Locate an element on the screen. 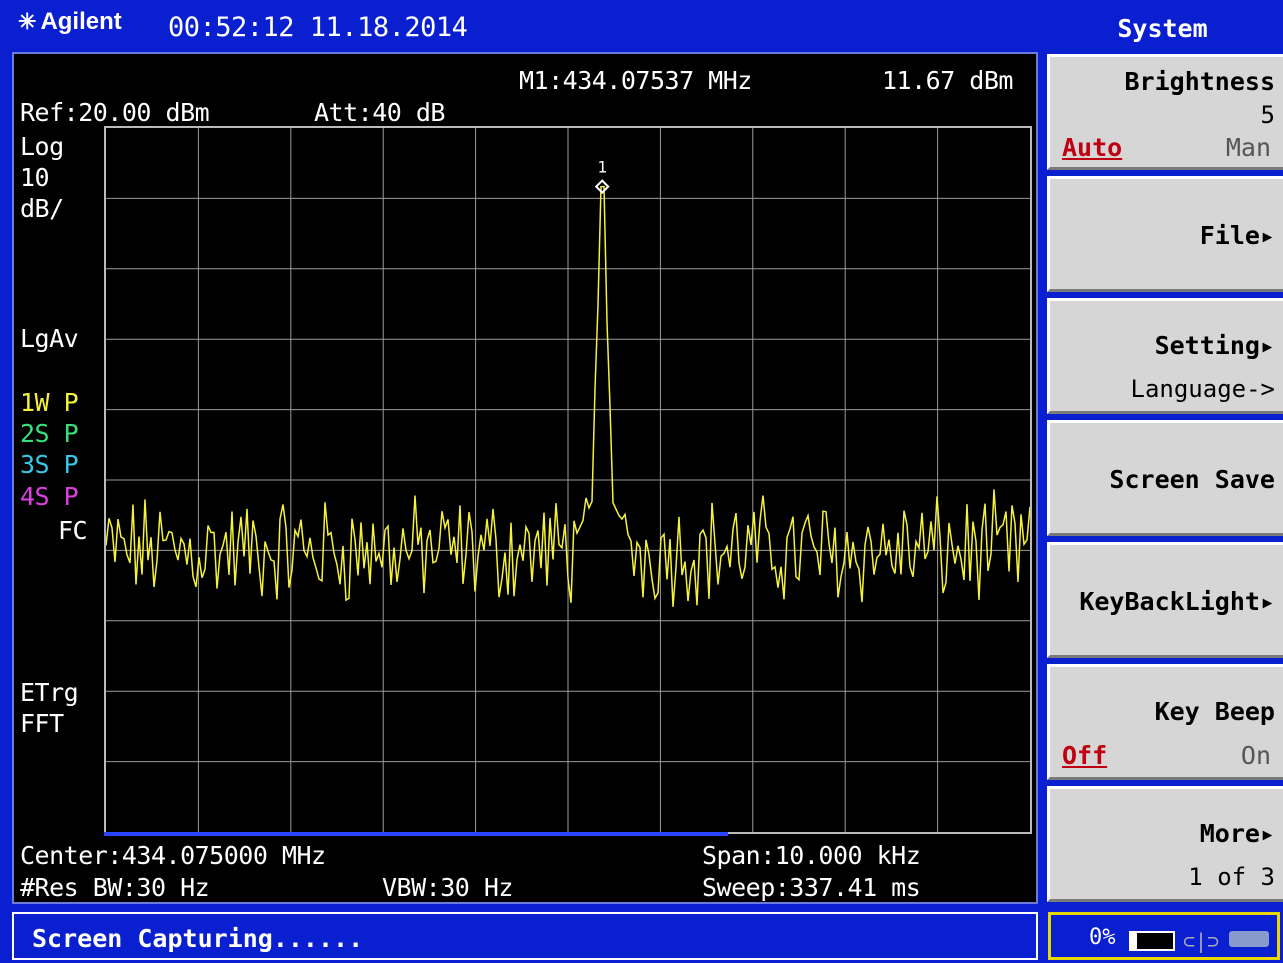  trace-4-num: 4S is located at coordinates (35, 496).